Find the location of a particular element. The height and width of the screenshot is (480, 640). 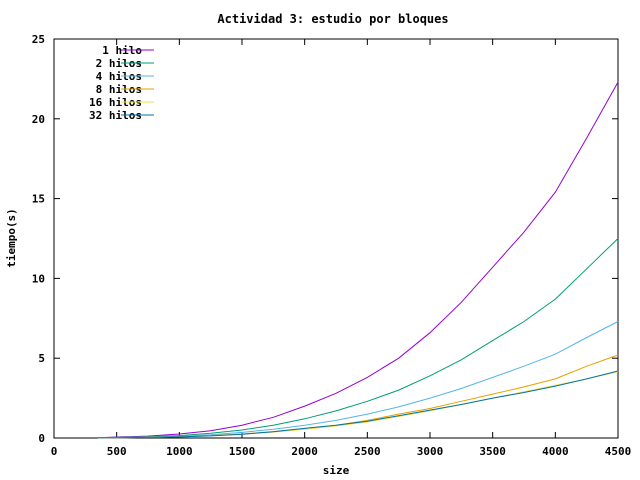

y-tick-label: 0 is located at coordinates (41, 438).